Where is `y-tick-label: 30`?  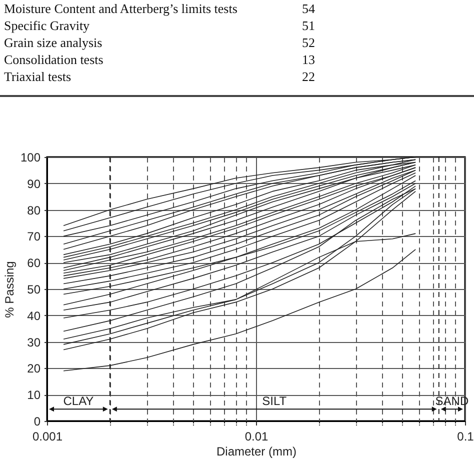
y-tick-label: 30 is located at coordinates (34, 342).